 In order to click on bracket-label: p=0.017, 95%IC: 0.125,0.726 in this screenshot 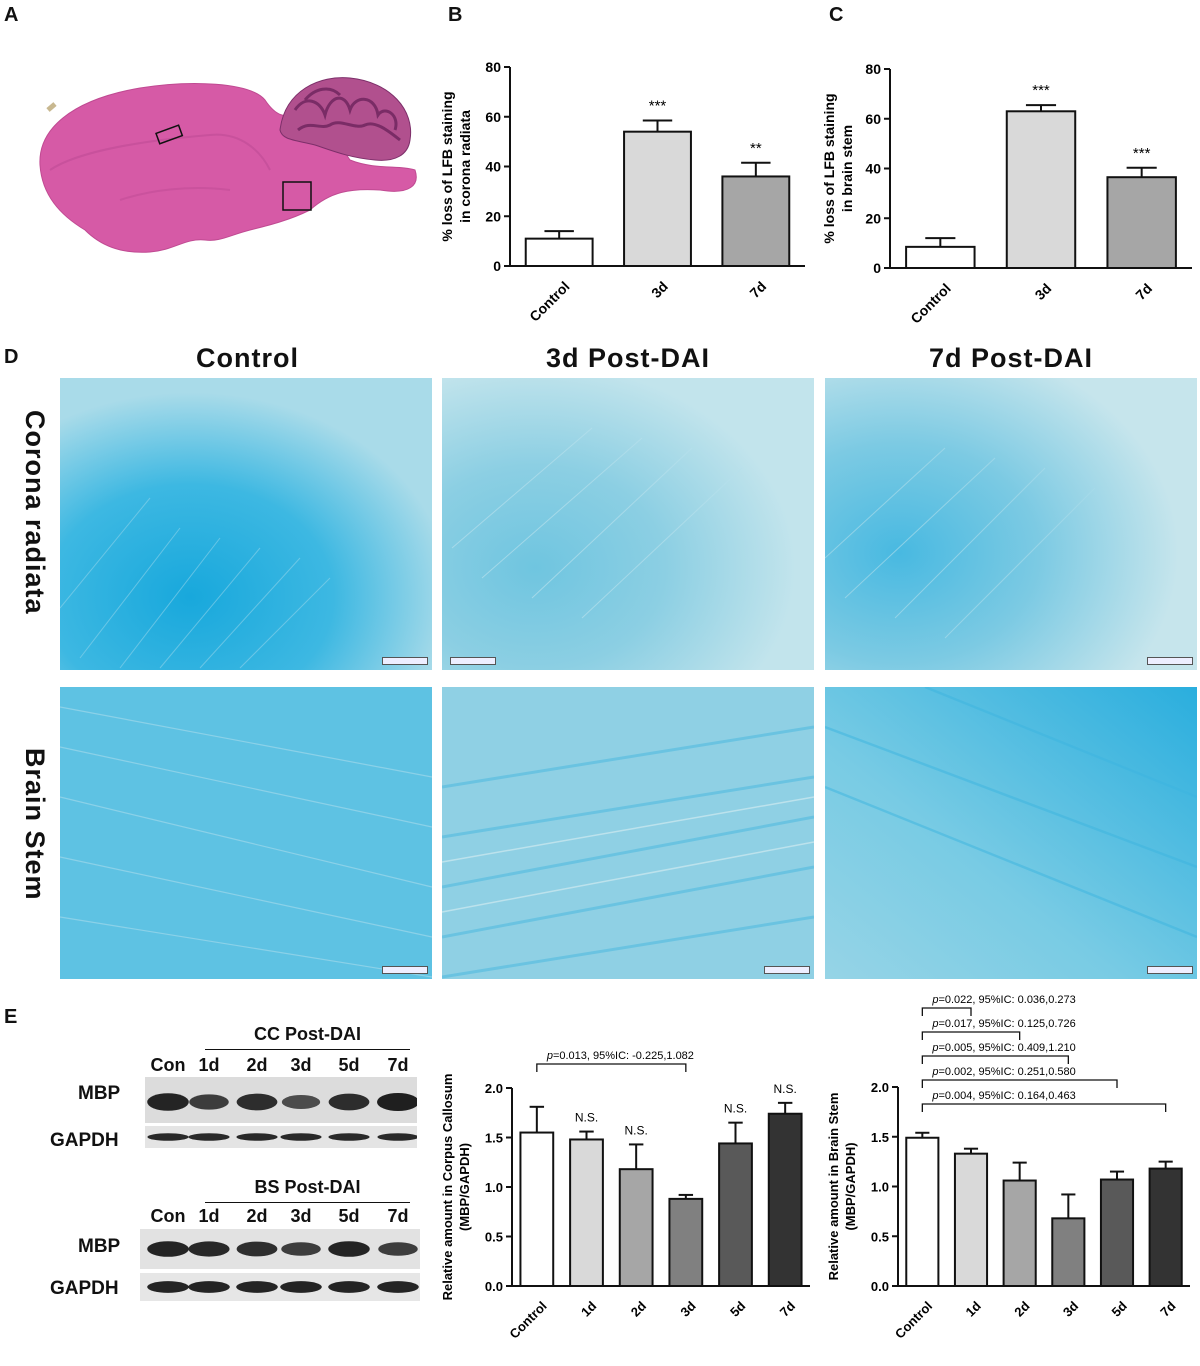, I will do `click(1003, 1024)`.